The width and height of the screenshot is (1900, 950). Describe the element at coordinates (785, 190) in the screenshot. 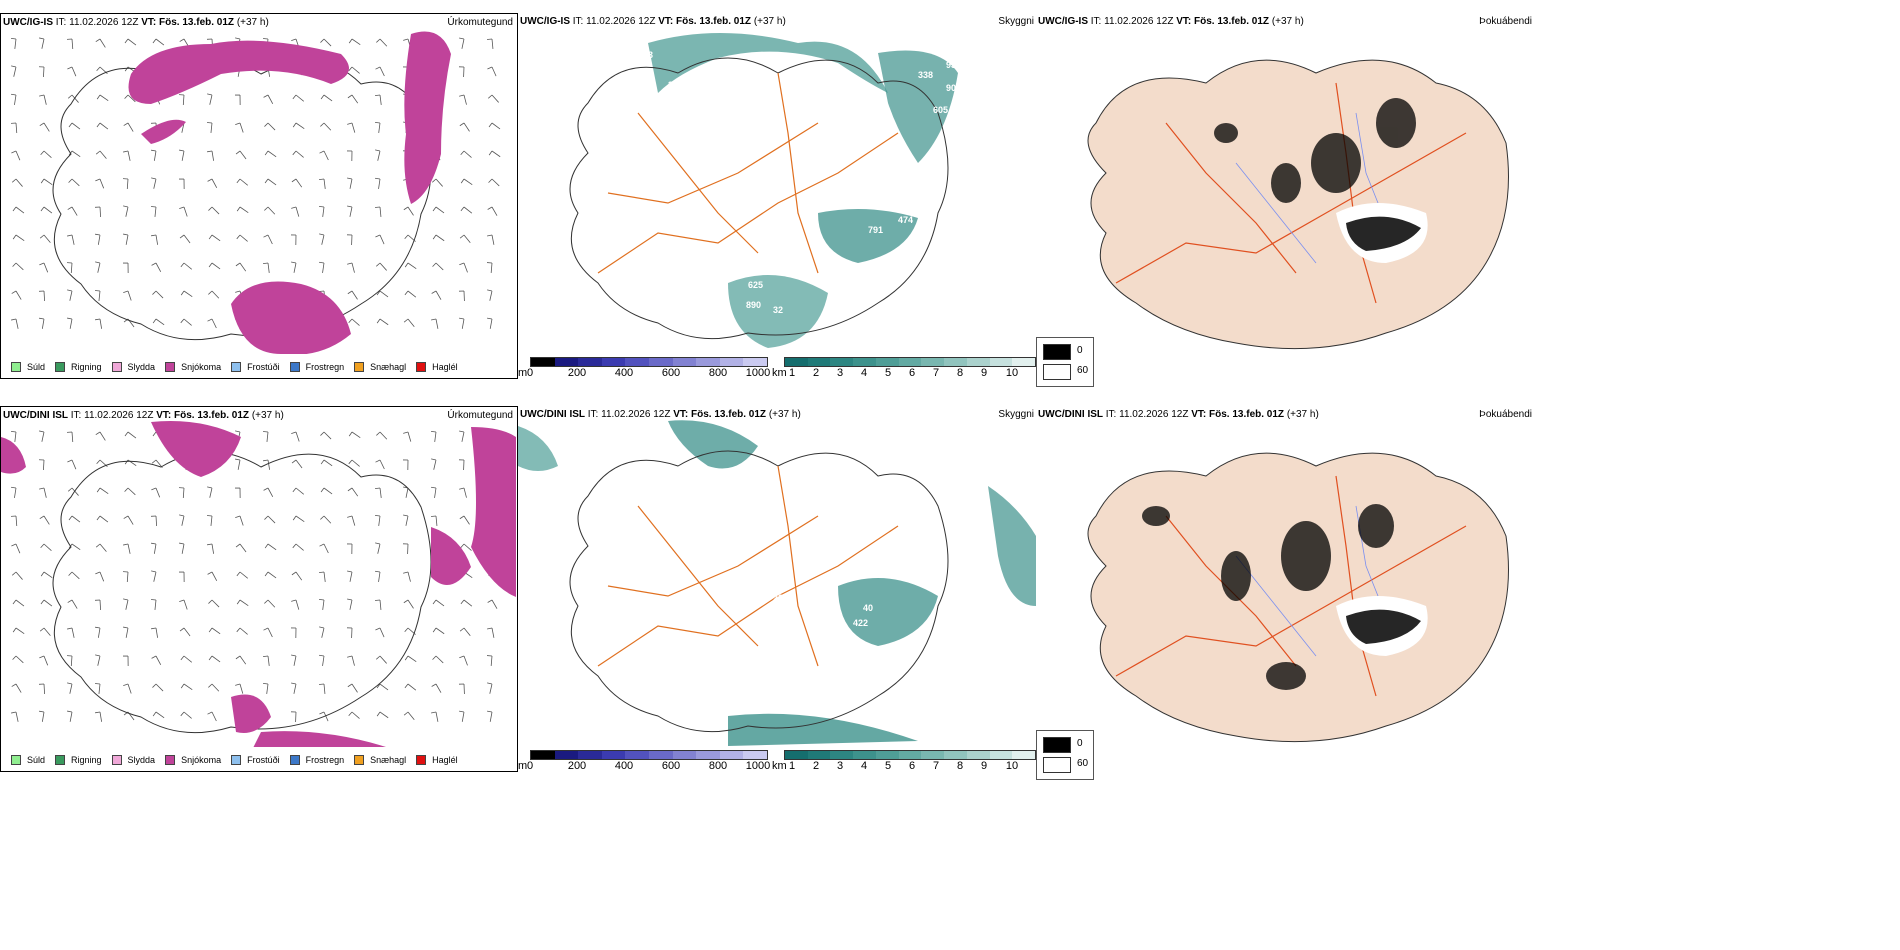

I see `cloudbase-label: 141` at that location.